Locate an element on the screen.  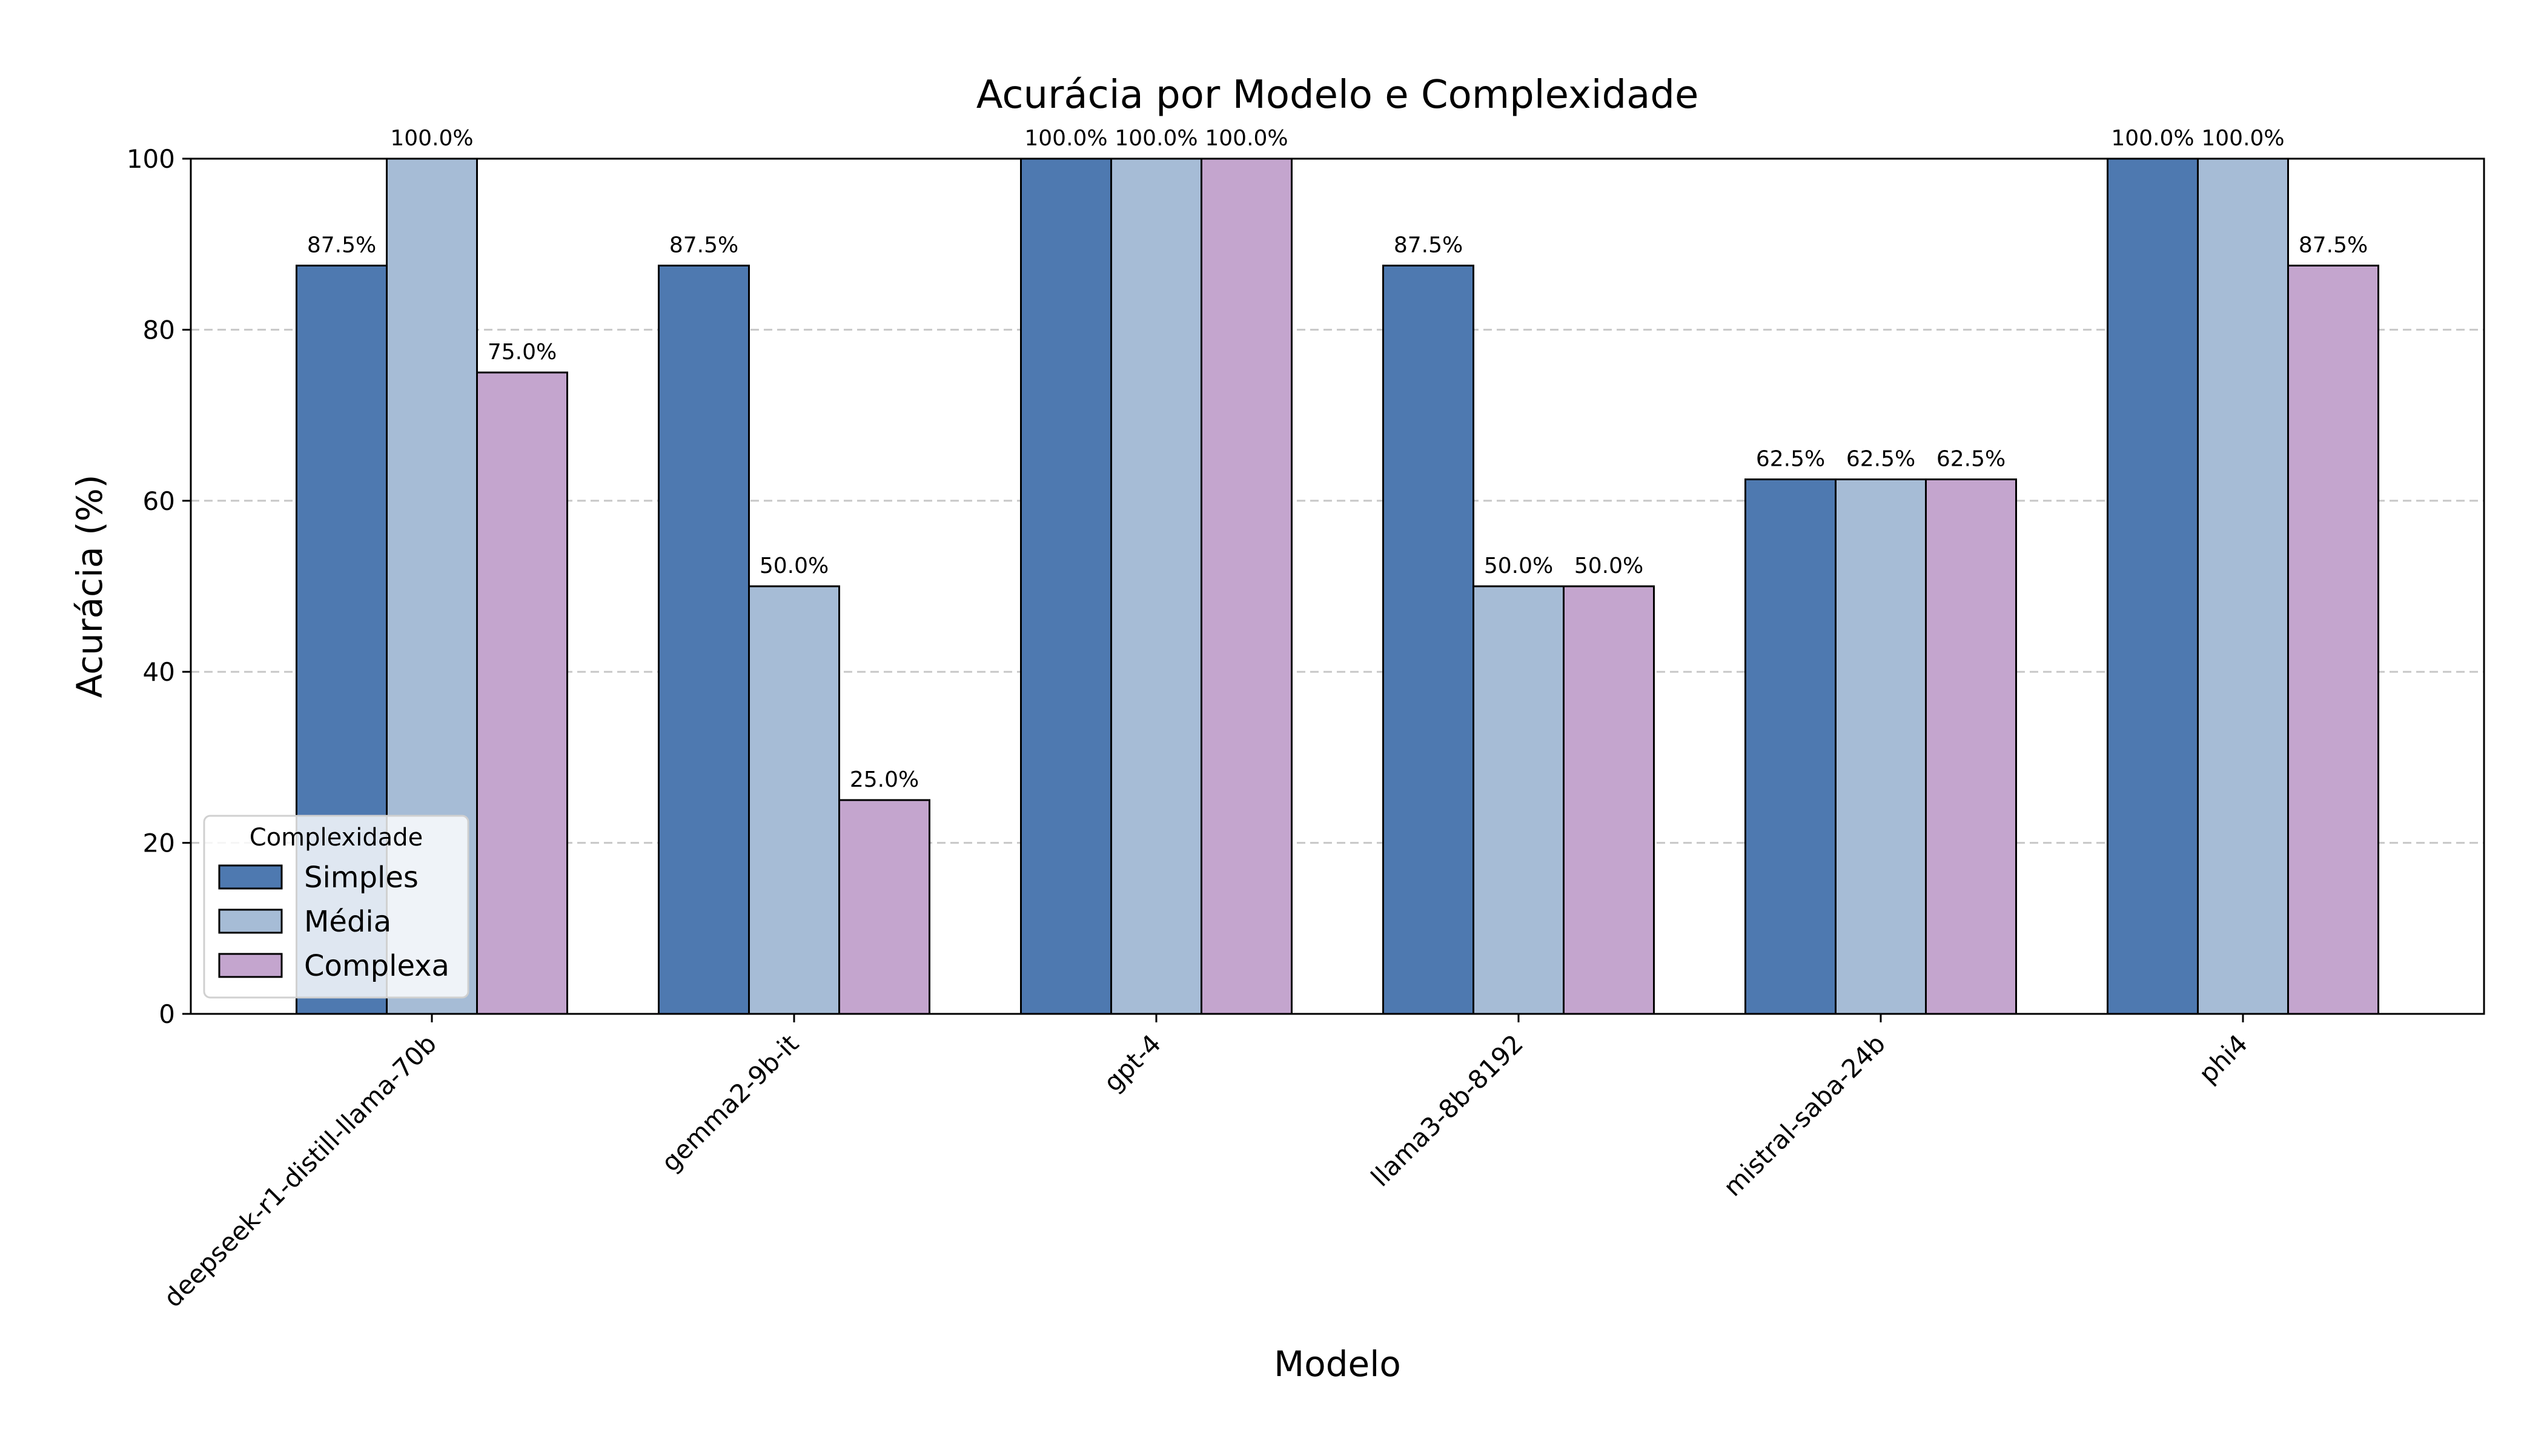
bar-data-label: 25.0% is located at coordinates (885, 779).